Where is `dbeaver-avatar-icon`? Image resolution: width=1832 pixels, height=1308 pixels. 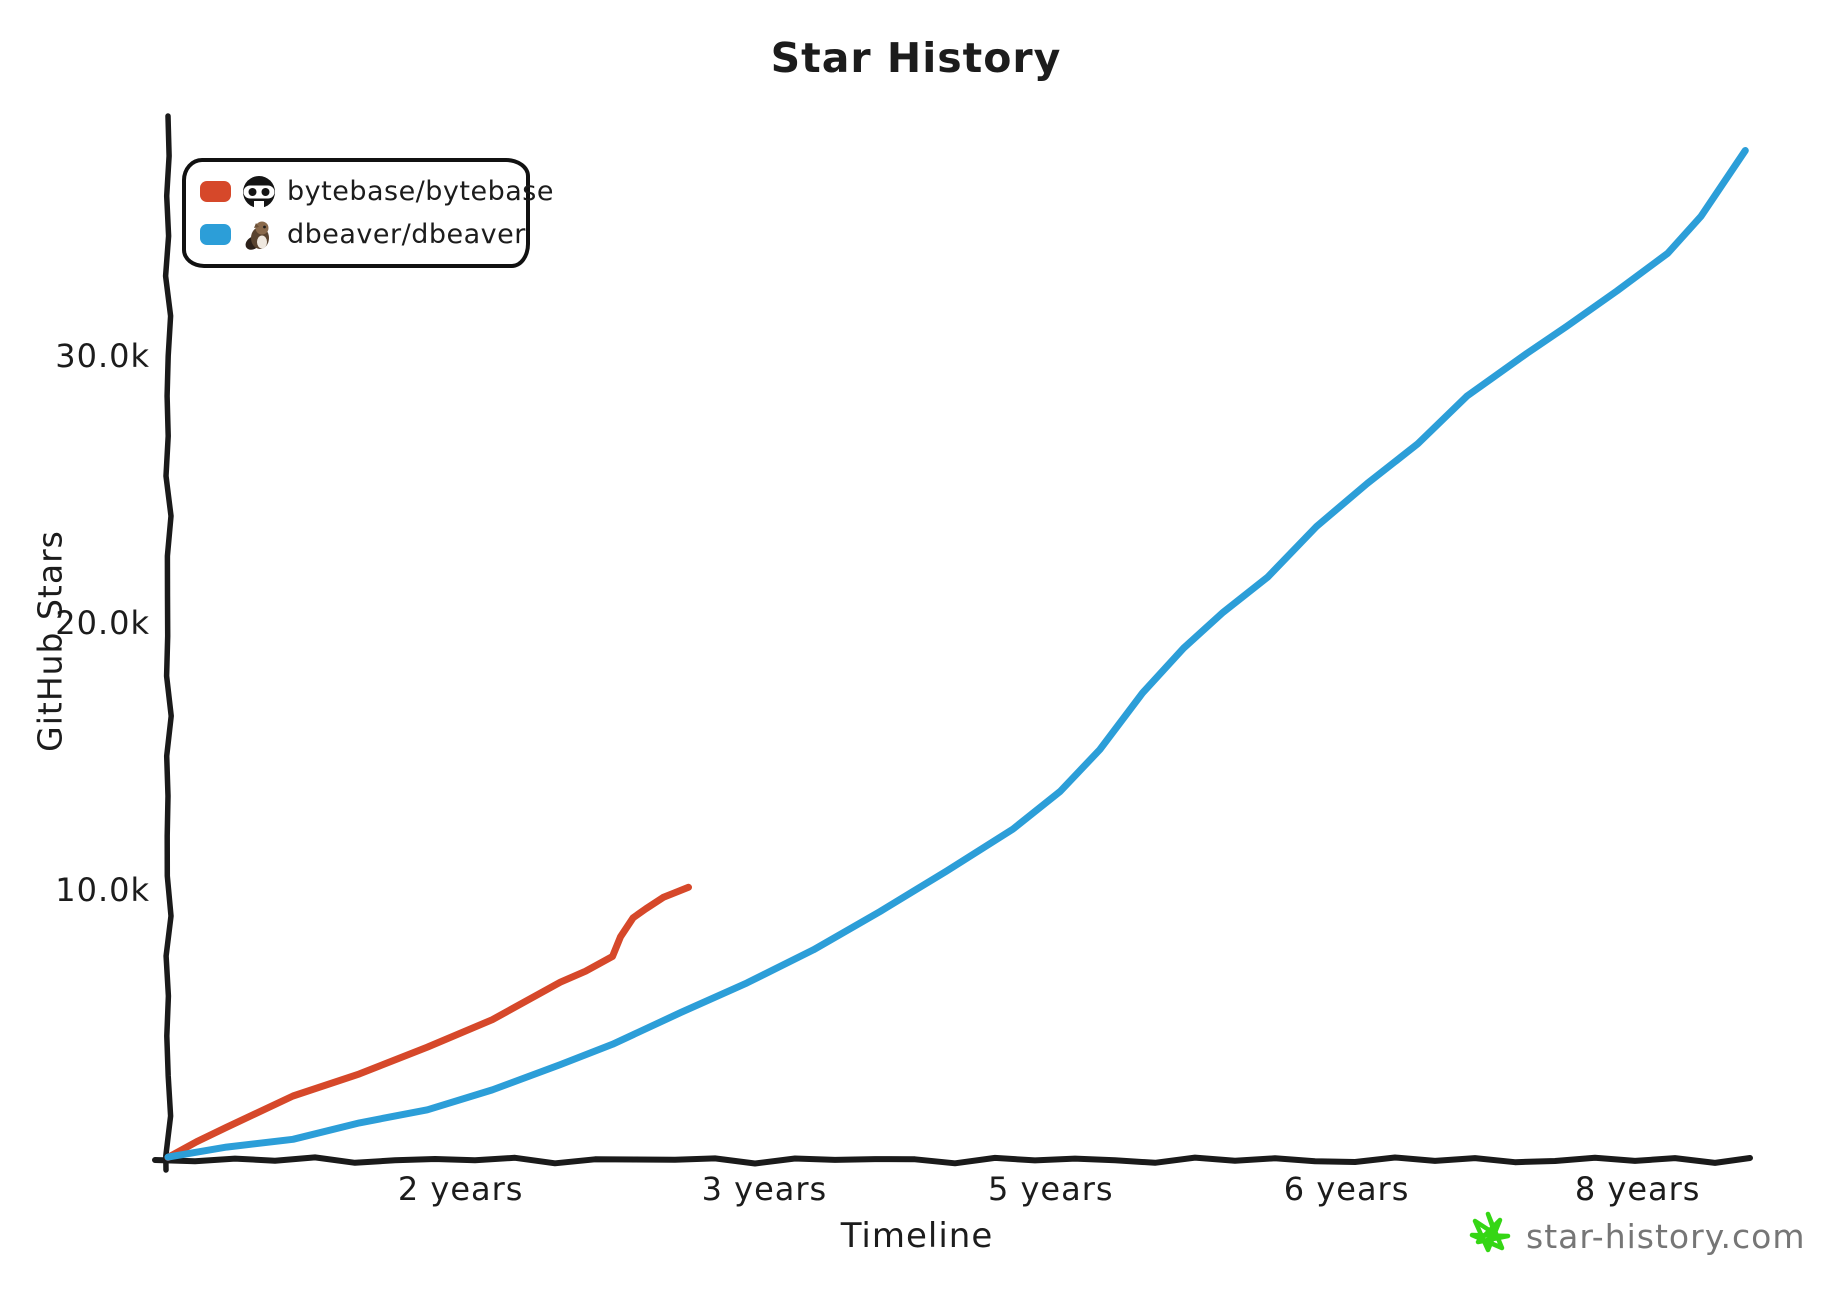
dbeaver-avatar-icon is located at coordinates (257, 235).